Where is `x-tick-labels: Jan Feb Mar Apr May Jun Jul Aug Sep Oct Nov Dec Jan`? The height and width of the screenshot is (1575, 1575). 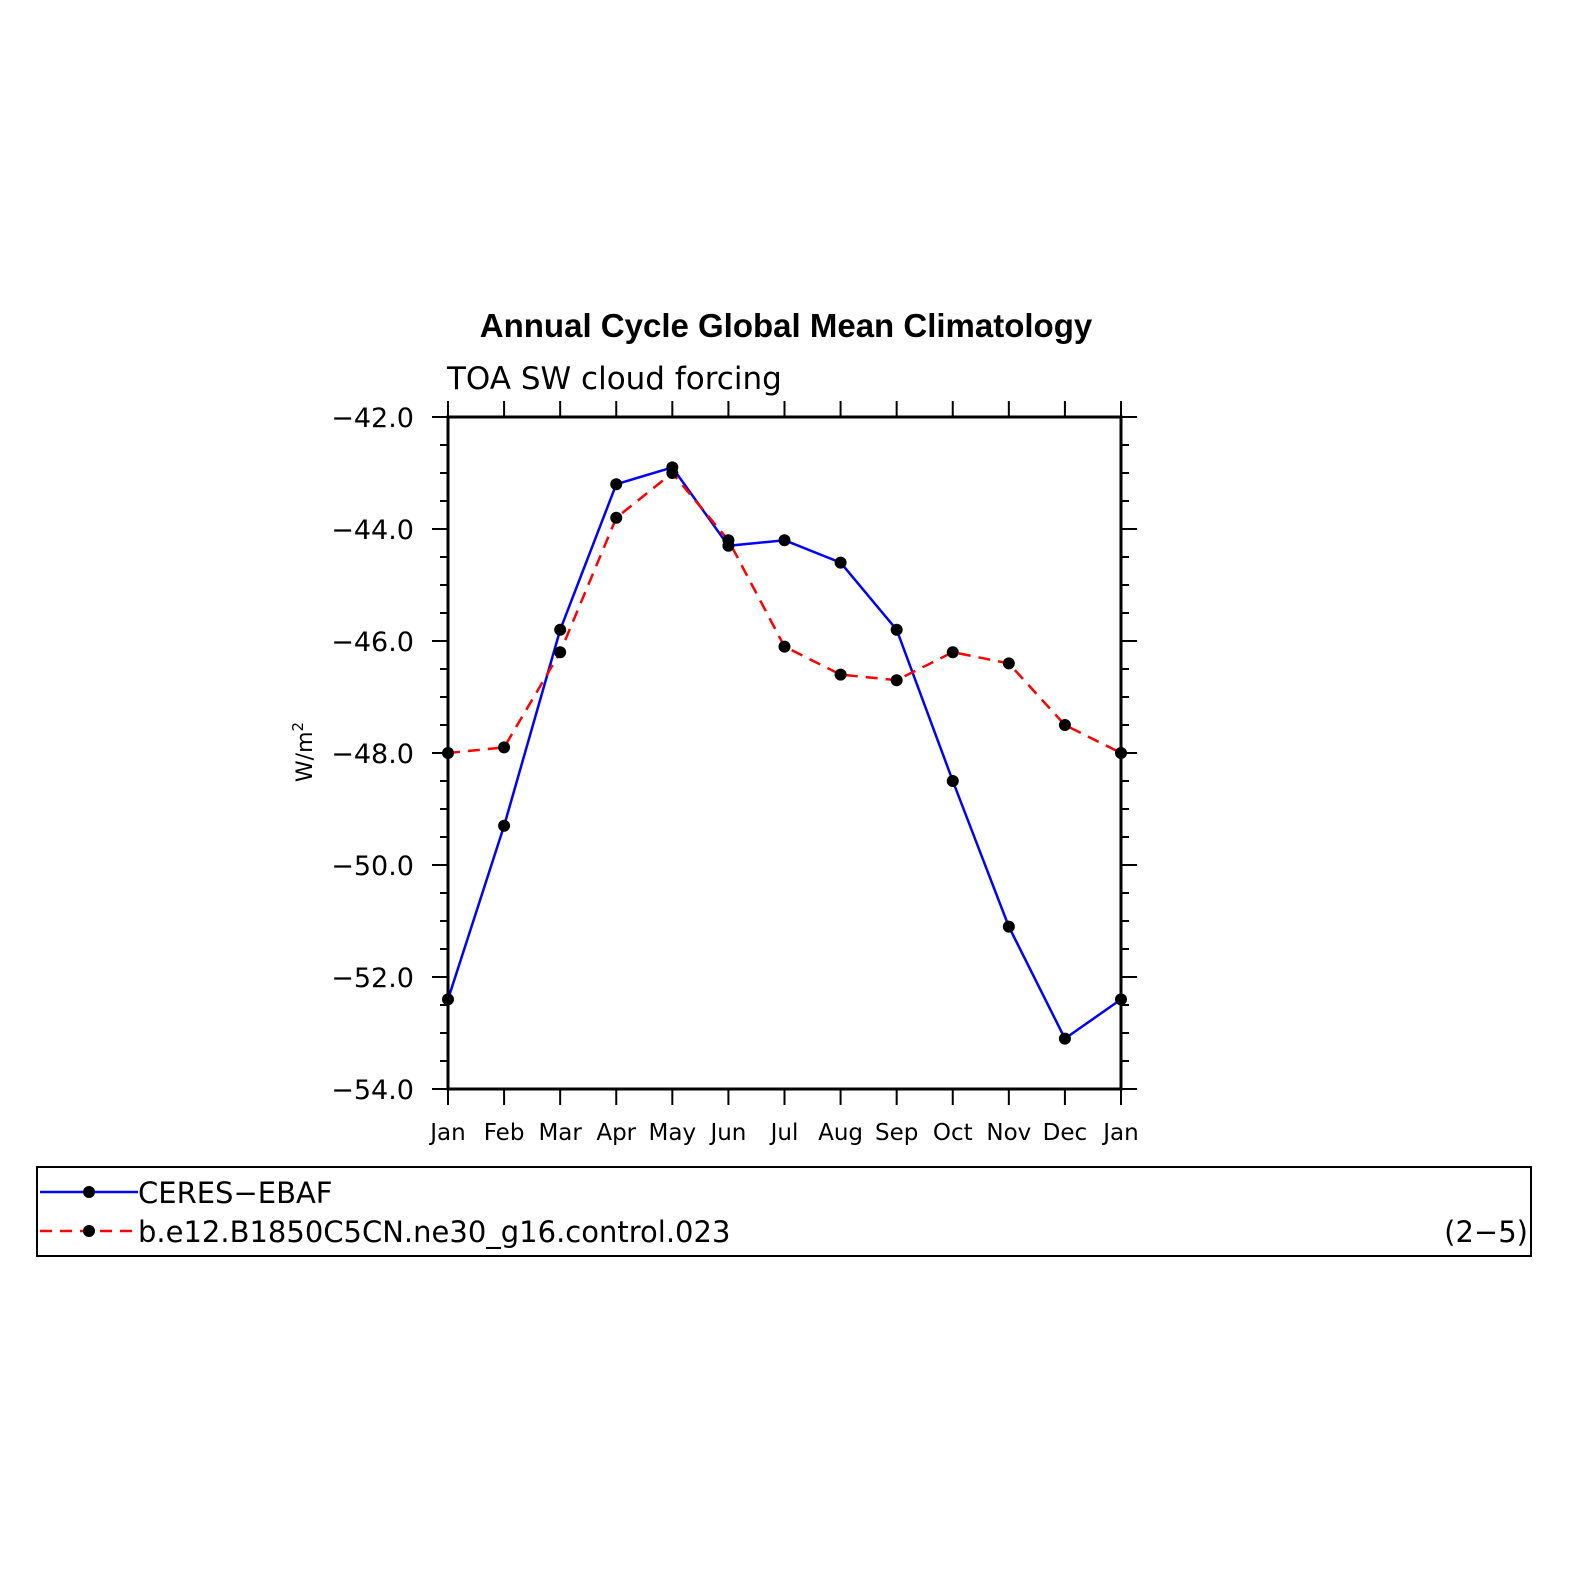
x-tick-labels: Jan Feb Mar Apr May Jun Jul Aug Sep Oct Nov Dec Jan is located at coordinates (783, 1133).